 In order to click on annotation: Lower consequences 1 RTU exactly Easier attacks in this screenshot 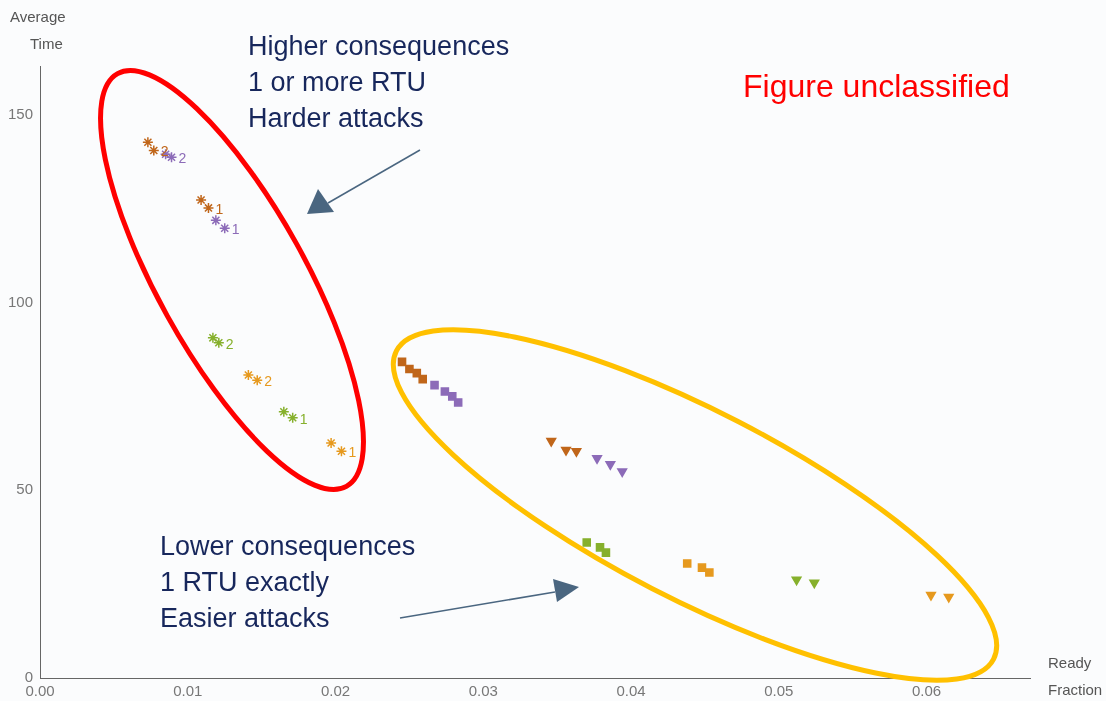, I will do `click(288, 582)`.